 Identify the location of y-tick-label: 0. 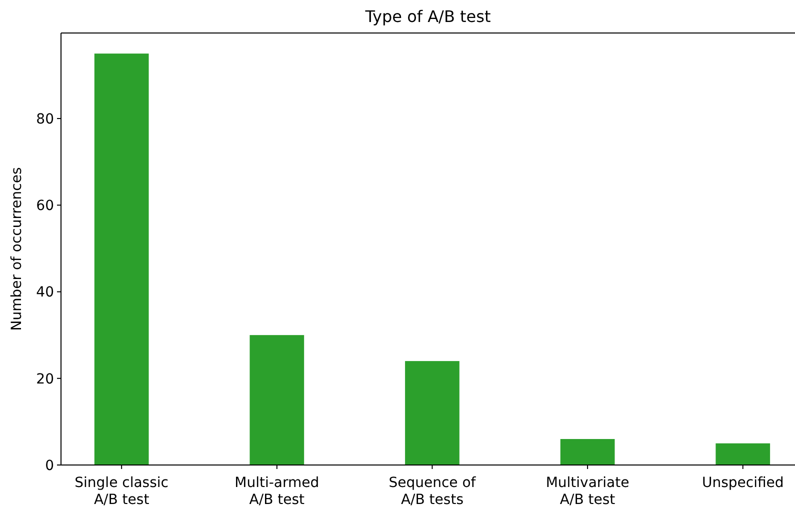
(49, 466).